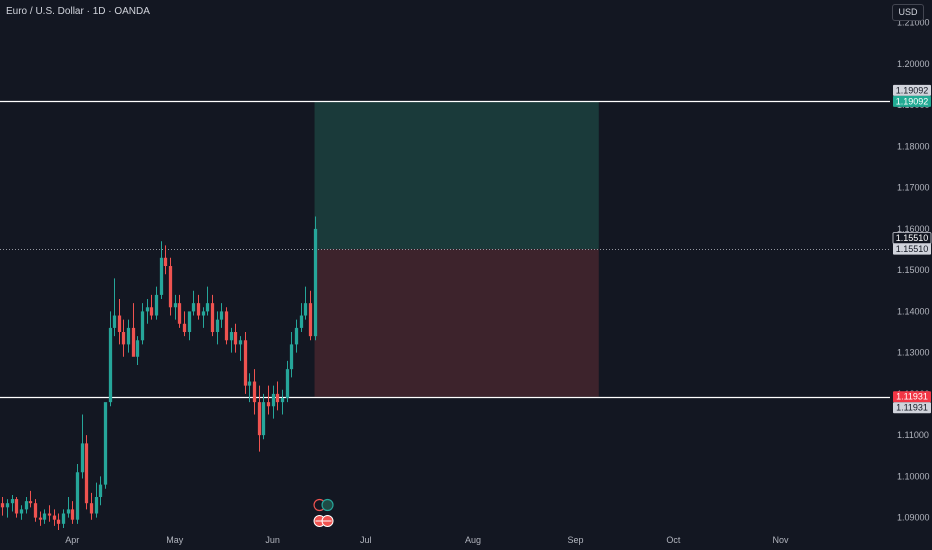 This screenshot has height=550, width=932. I want to click on x-tick-label: Oct, so click(673, 540).